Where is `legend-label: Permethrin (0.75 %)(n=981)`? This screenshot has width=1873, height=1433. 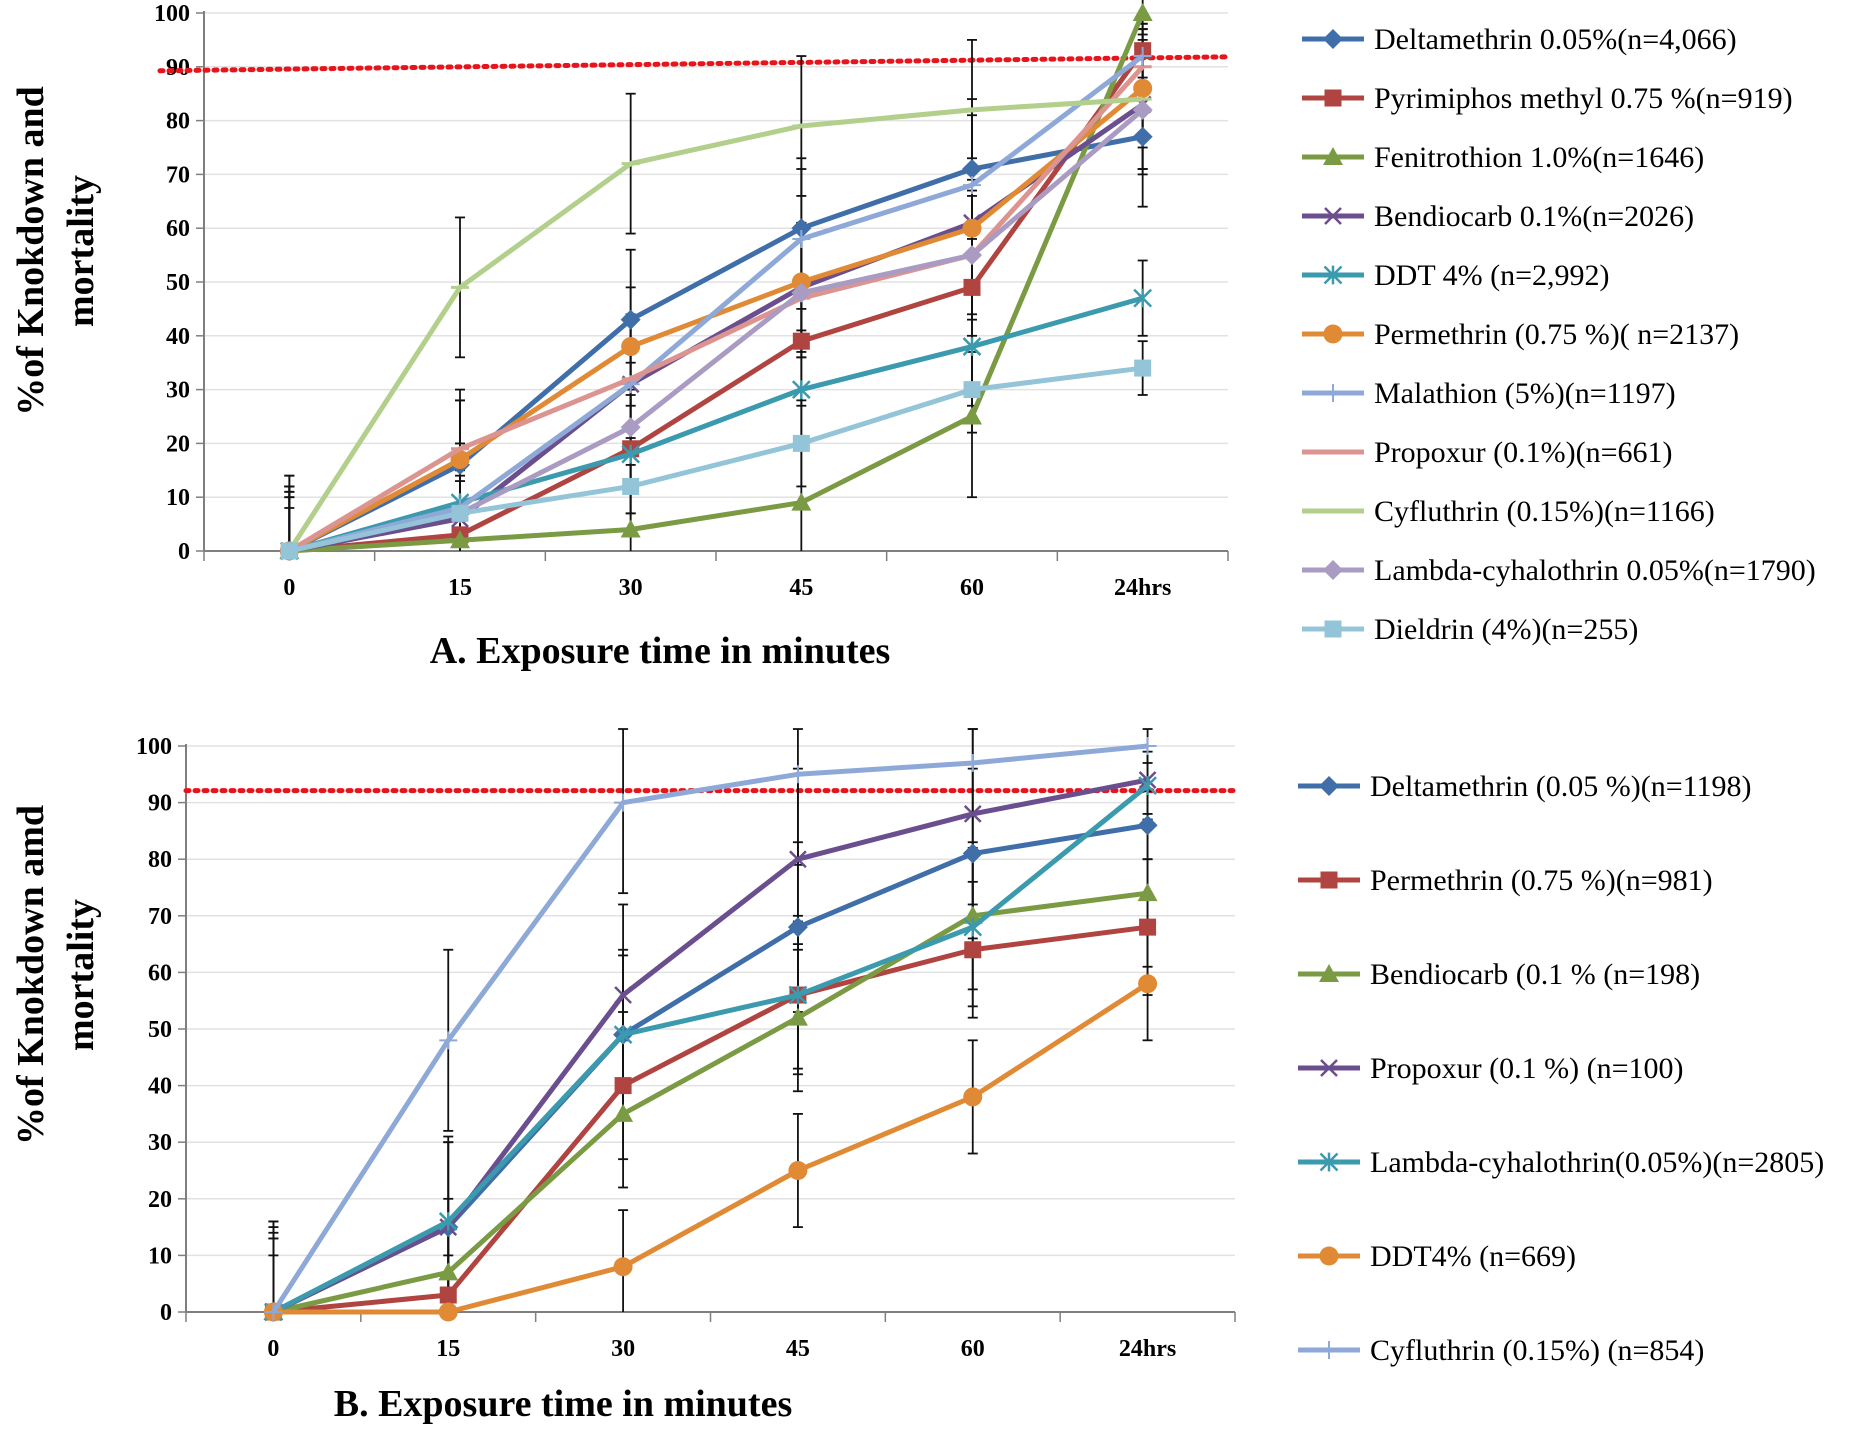 legend-label: Permethrin (0.75 %)(n=981) is located at coordinates (1541, 880).